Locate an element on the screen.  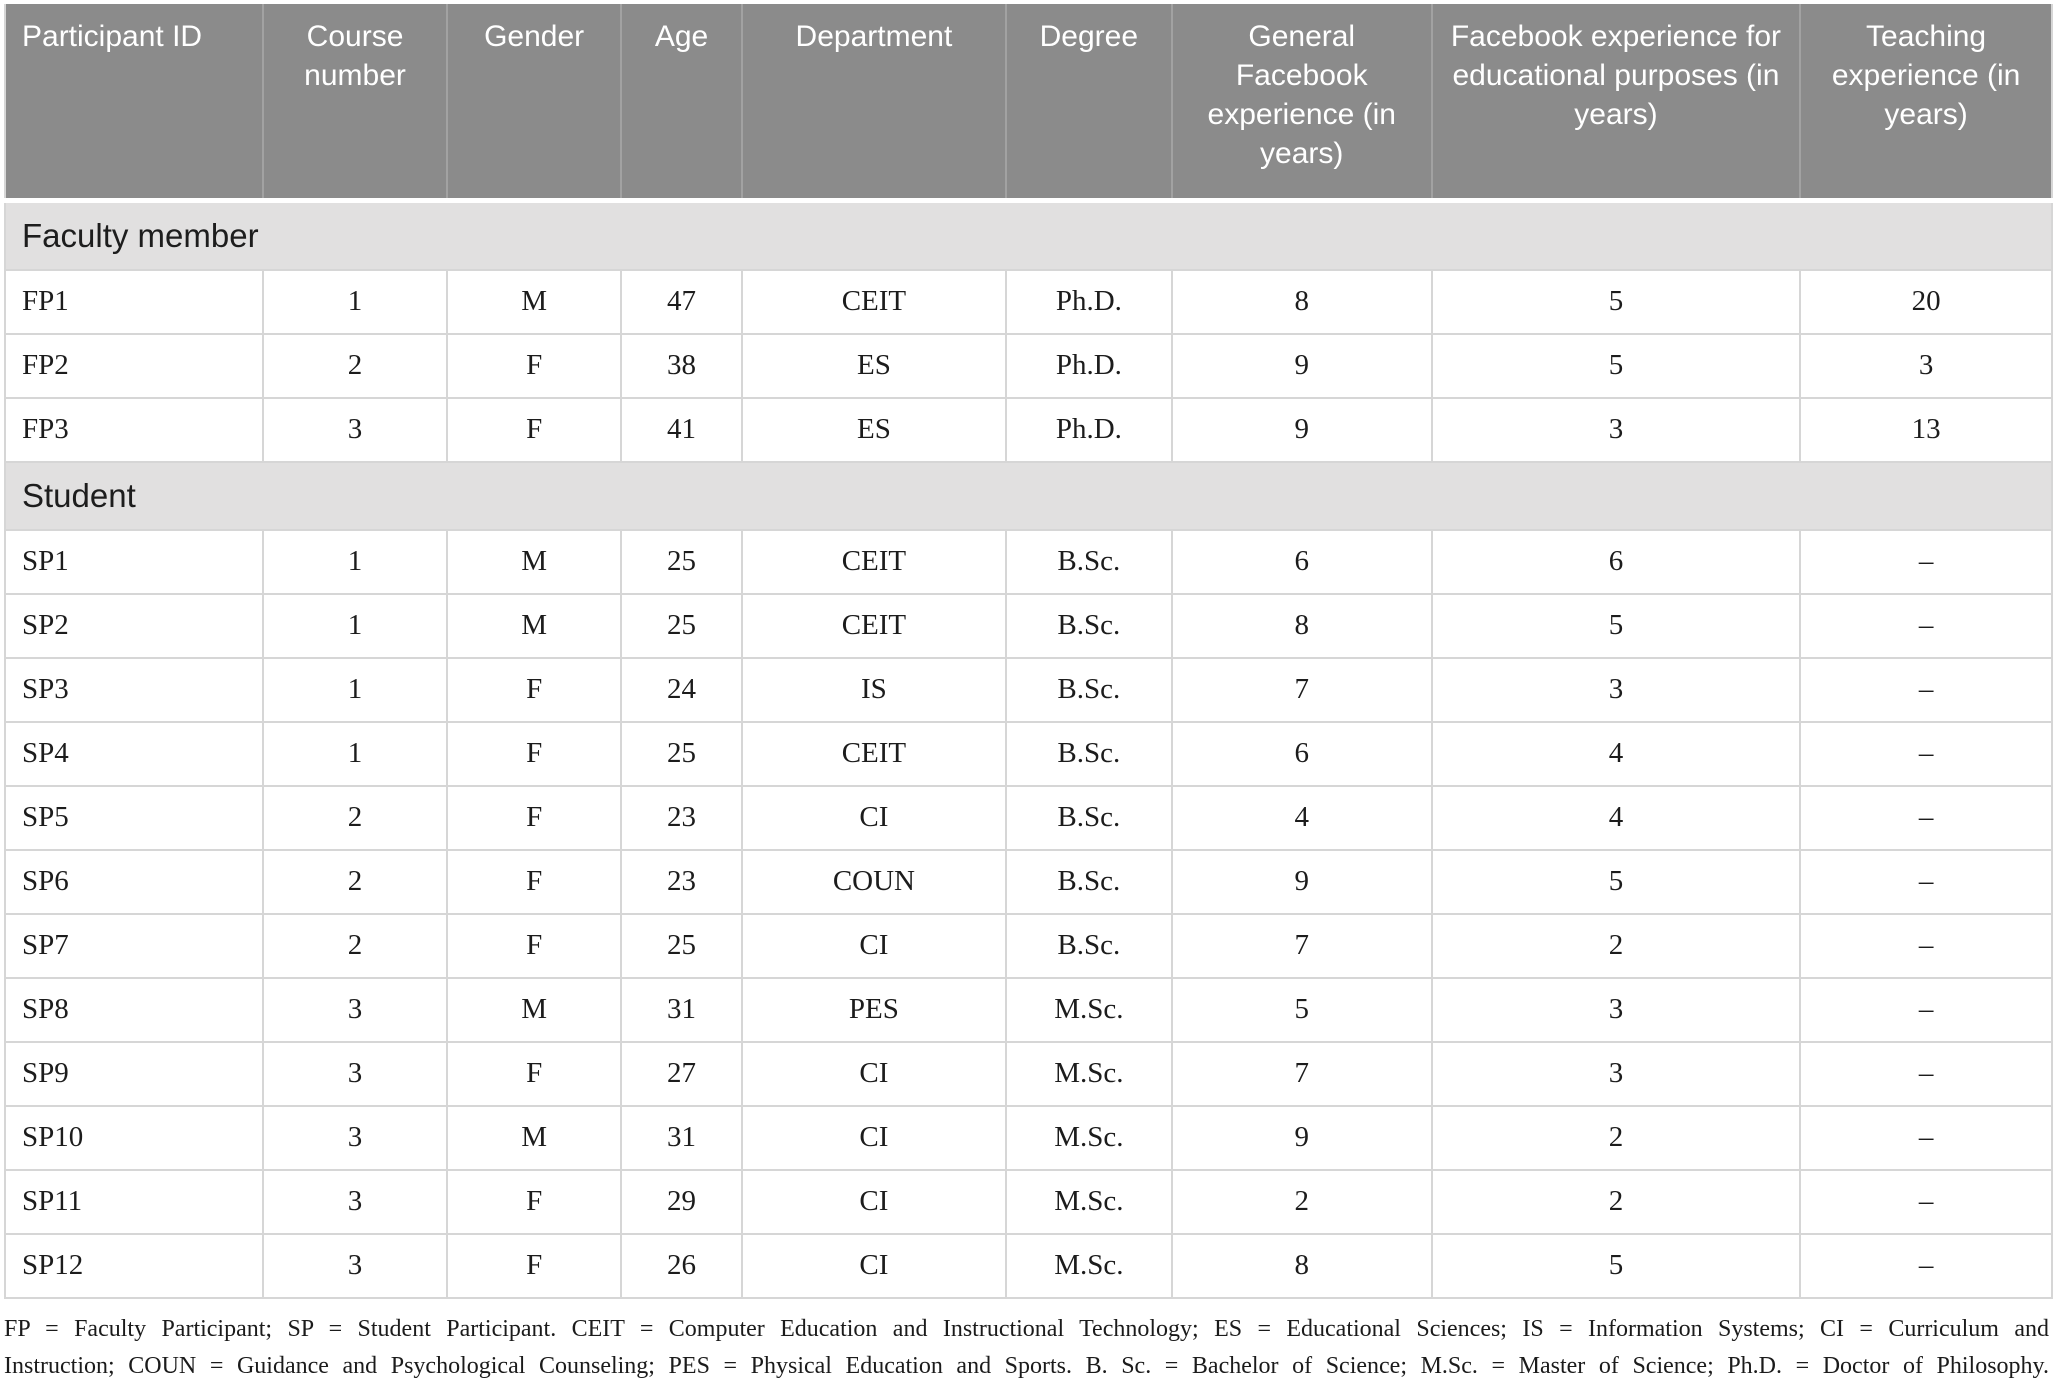
column-header-age: Age is located at coordinates (681, 103).